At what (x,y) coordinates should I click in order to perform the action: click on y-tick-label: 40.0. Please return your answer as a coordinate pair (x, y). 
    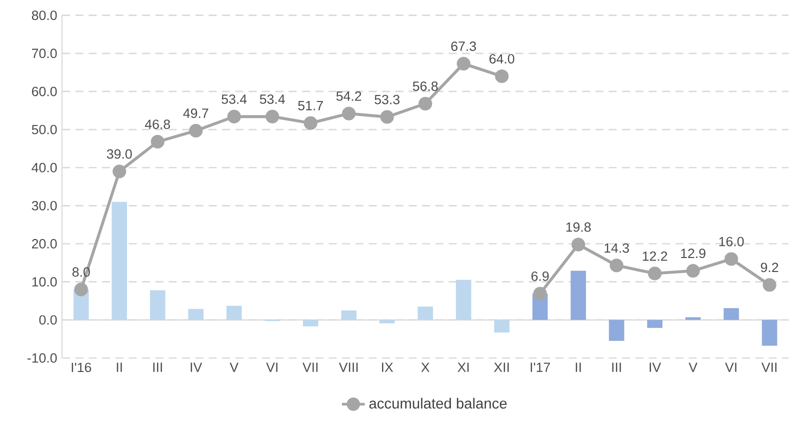
    Looking at the image, I should click on (44, 167).